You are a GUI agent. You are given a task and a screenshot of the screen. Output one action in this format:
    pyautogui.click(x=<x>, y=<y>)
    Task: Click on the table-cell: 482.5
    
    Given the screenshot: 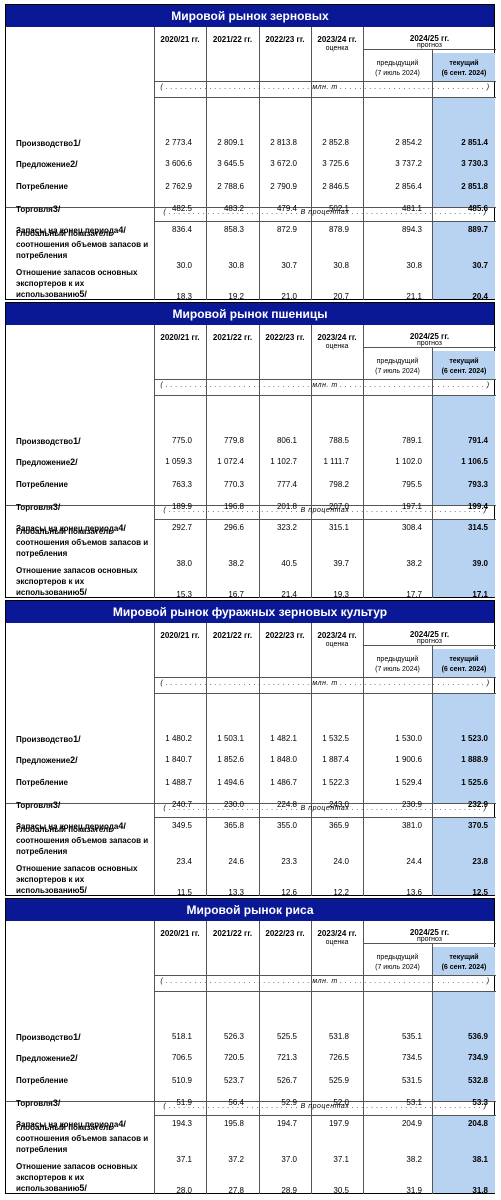 What is the action you would take?
    pyautogui.click(x=181, y=208)
    